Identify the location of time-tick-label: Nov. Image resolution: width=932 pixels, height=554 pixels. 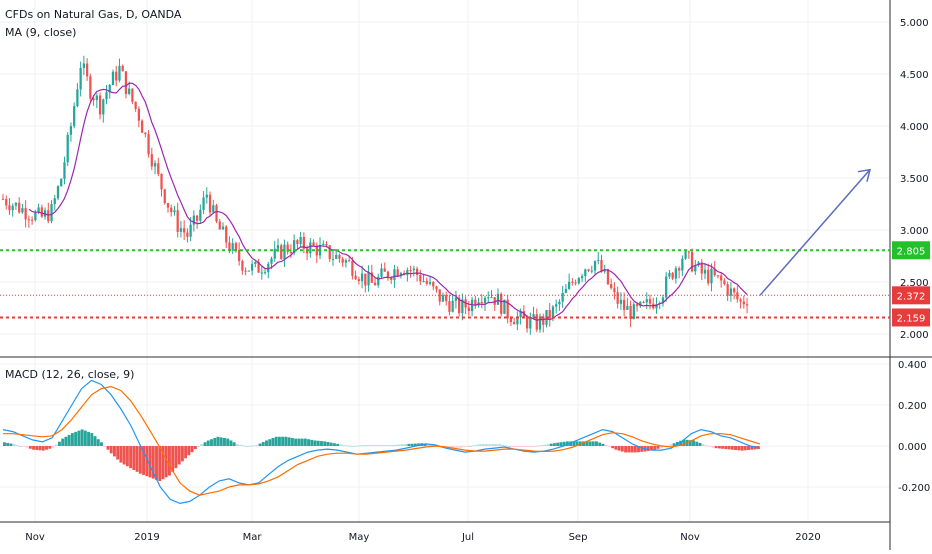
(35, 537).